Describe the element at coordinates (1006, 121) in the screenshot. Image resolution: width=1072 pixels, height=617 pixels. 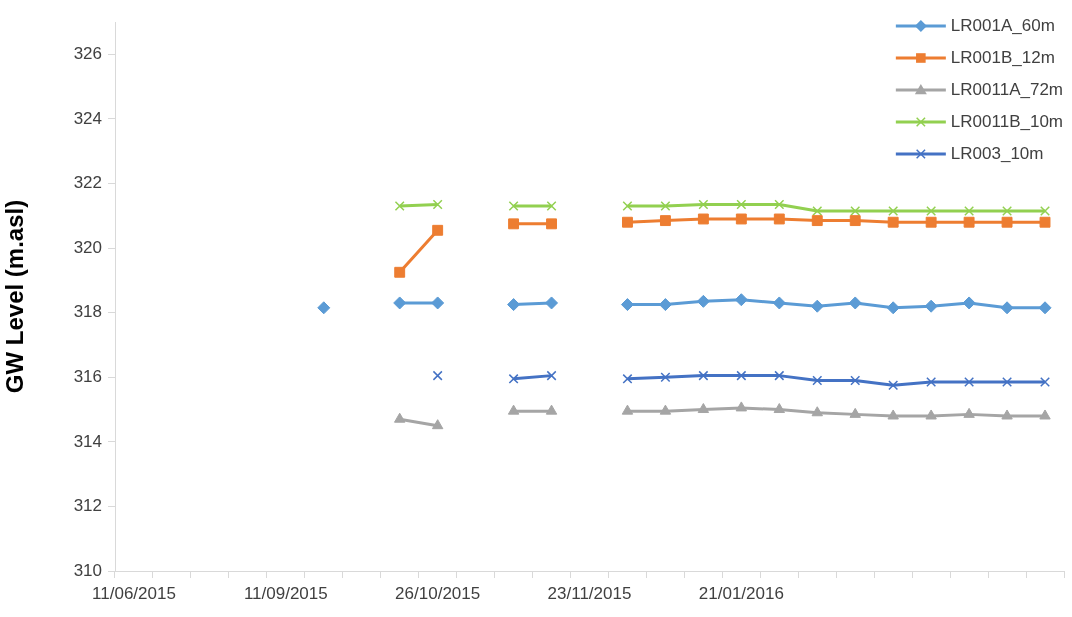
I see `legend-label: LR0011B_10m` at that location.